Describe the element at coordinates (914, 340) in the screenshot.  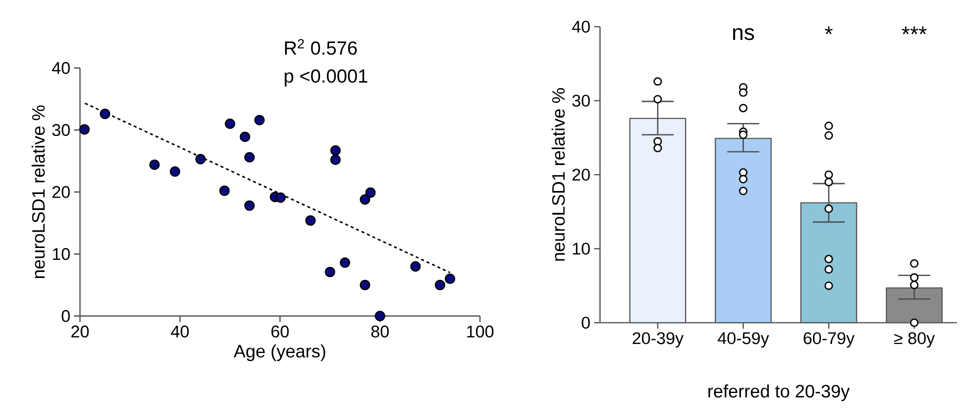
I see `x-tick-label: ≥ 80y` at that location.